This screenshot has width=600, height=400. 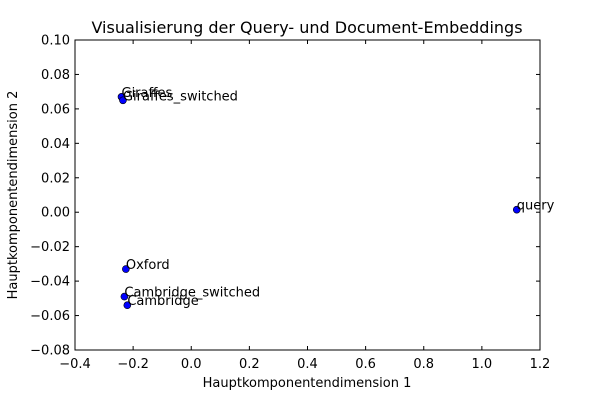 I want to click on y-tick-label: −0.04, so click(x=50, y=282).